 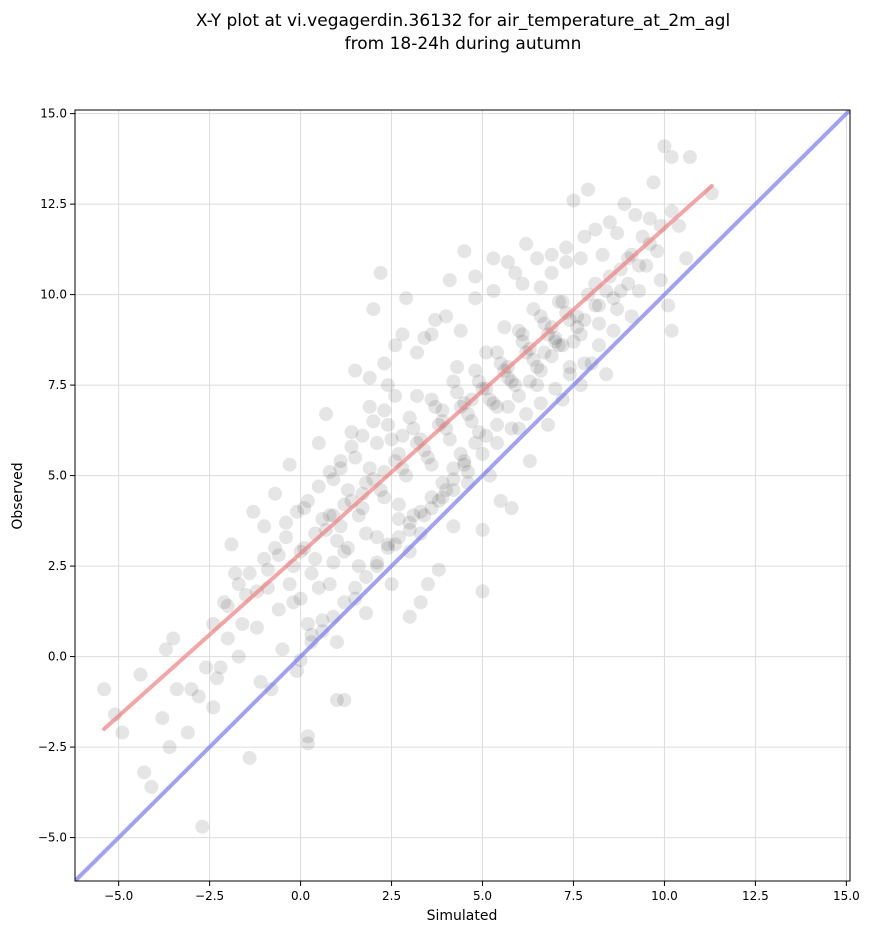 I want to click on x-axis-ticks: −5.0 −2.5 0.0 2.5 5.0 7.5 10.0 12.5 15.0, so click(x=482, y=892).